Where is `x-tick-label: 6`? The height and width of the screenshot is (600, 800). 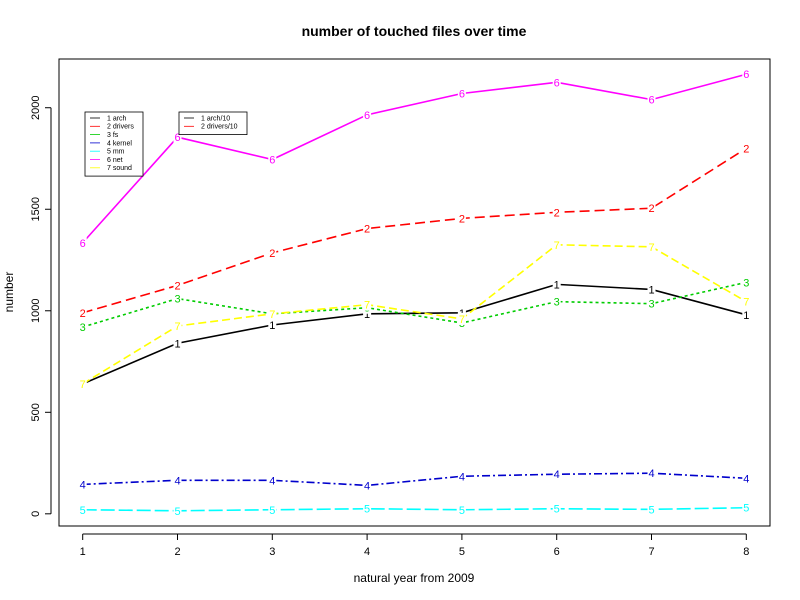 x-tick-label: 6 is located at coordinates (557, 552).